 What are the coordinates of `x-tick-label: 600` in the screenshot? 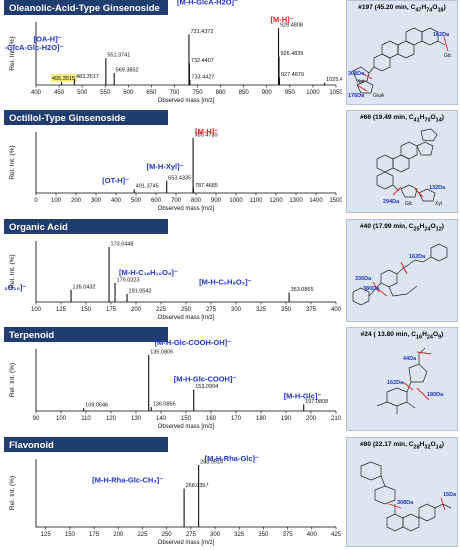 It's located at (156, 201).